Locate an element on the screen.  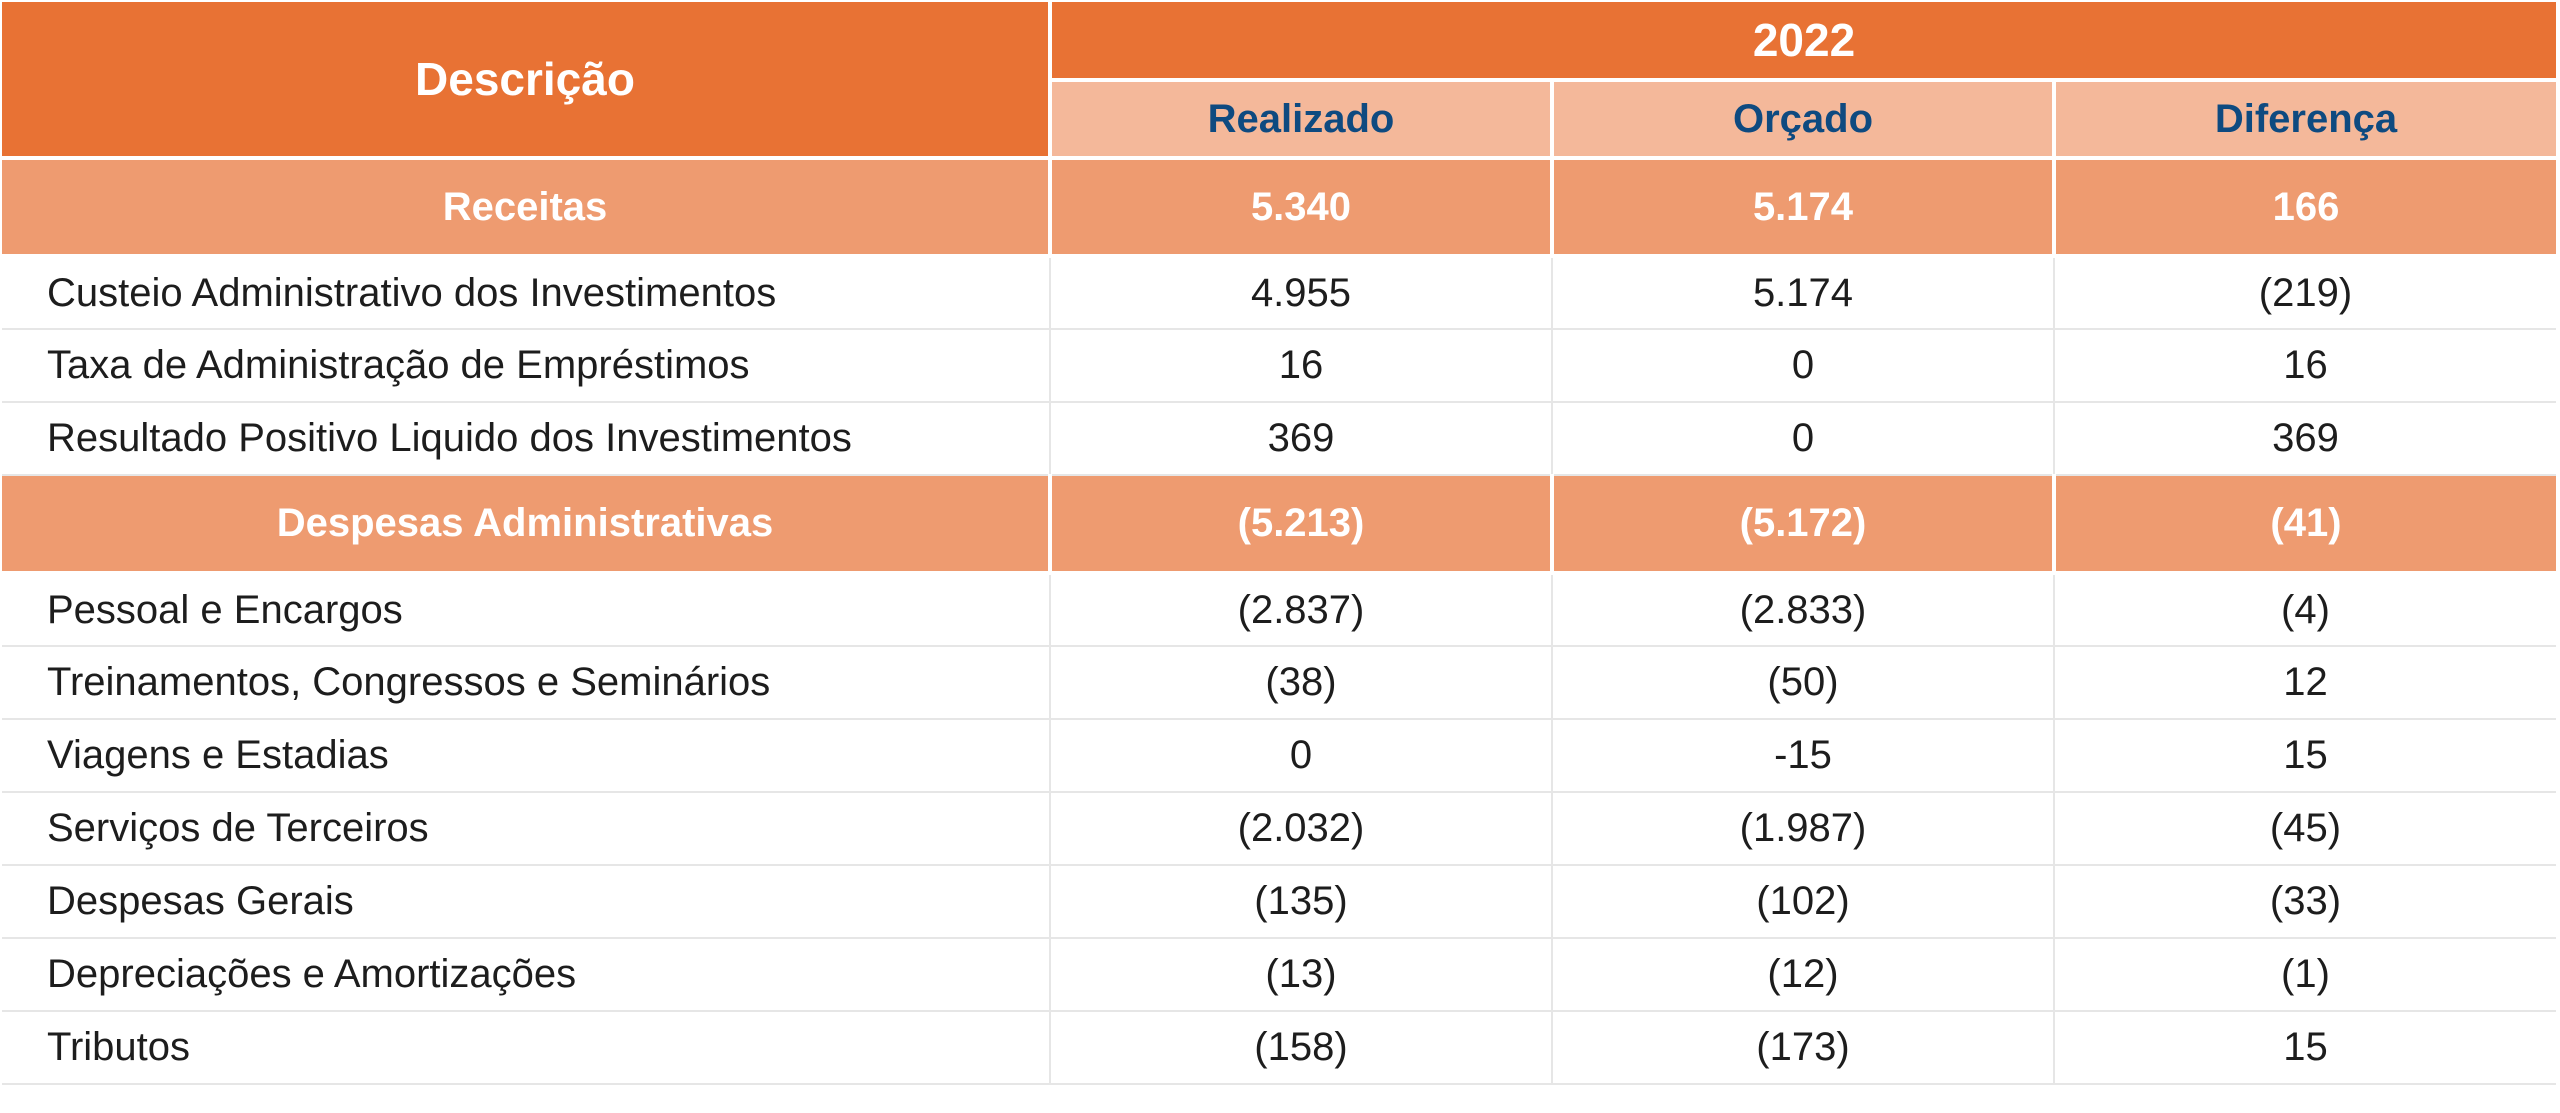
row-label: Depreciações e Amortizações is located at coordinates (526, 975).